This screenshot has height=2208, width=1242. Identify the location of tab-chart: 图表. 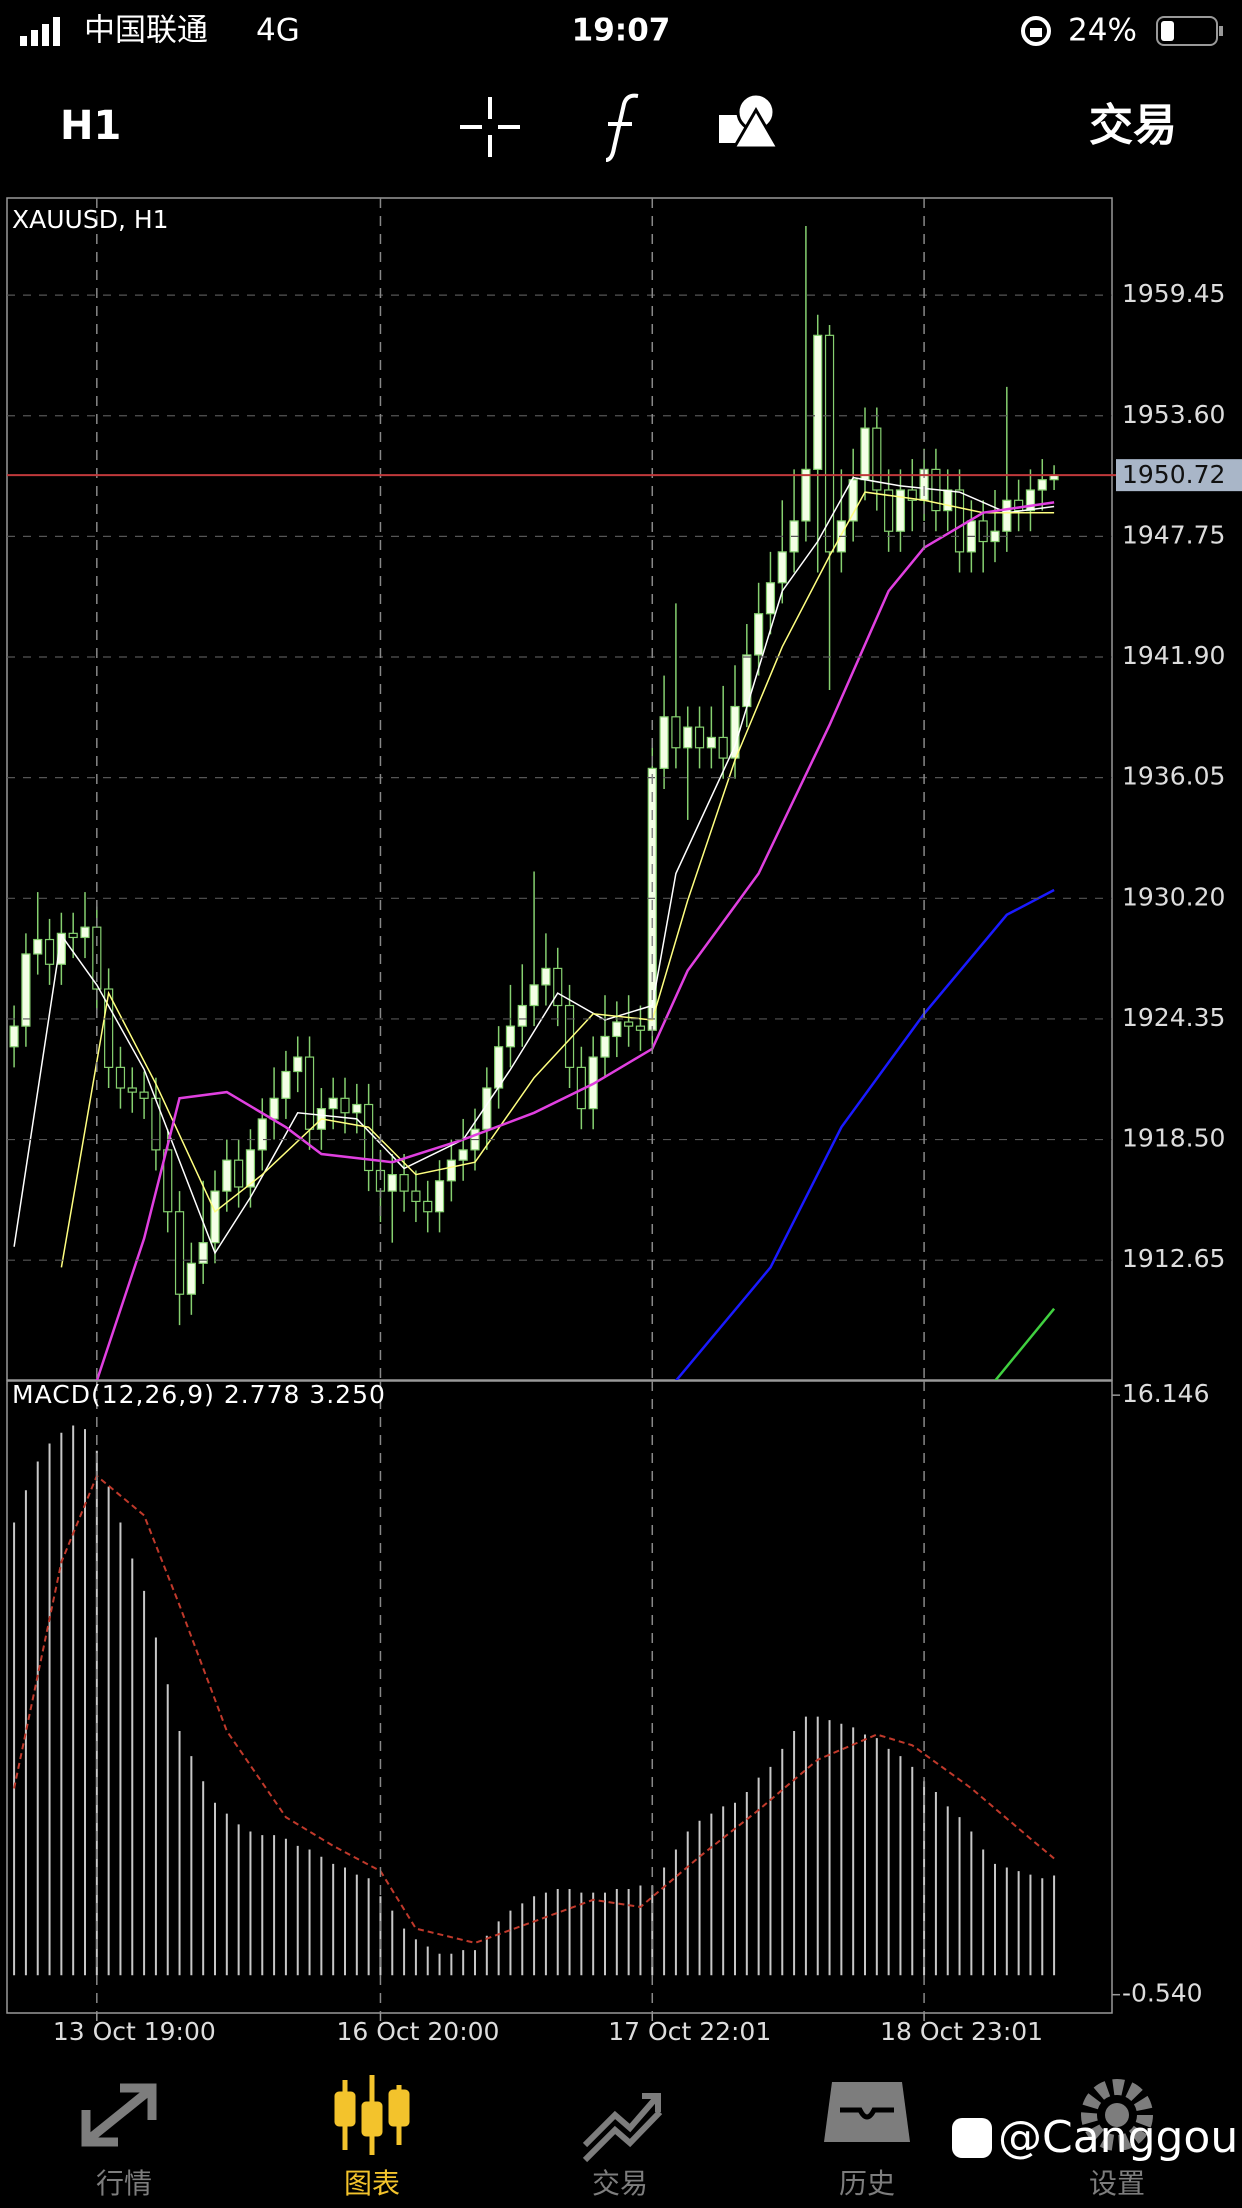
(372, 2137).